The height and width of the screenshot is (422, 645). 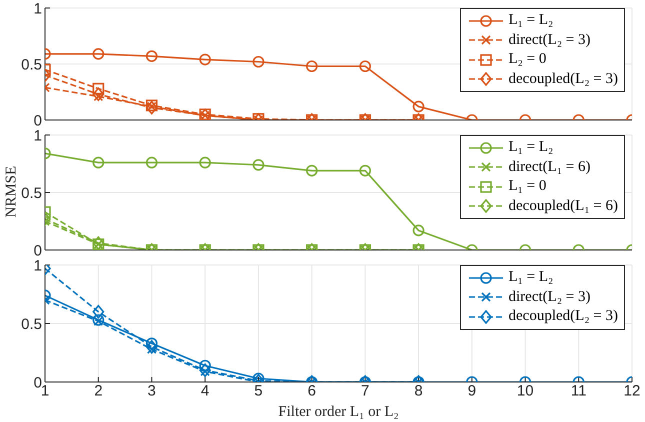 I want to click on legend-label: L₂ = 0, so click(x=527, y=59).